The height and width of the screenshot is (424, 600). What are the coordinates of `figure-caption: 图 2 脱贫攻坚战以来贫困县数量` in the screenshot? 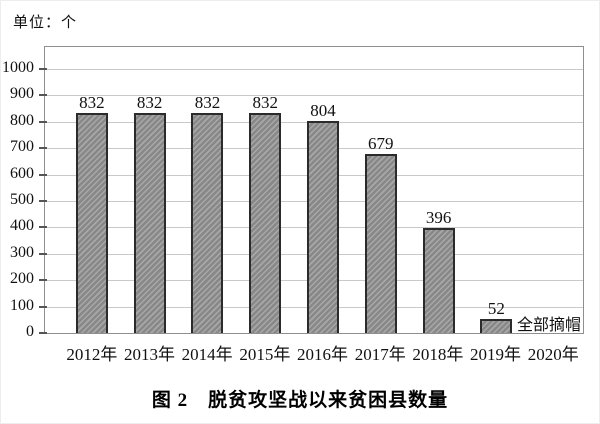 It's located at (300, 400).